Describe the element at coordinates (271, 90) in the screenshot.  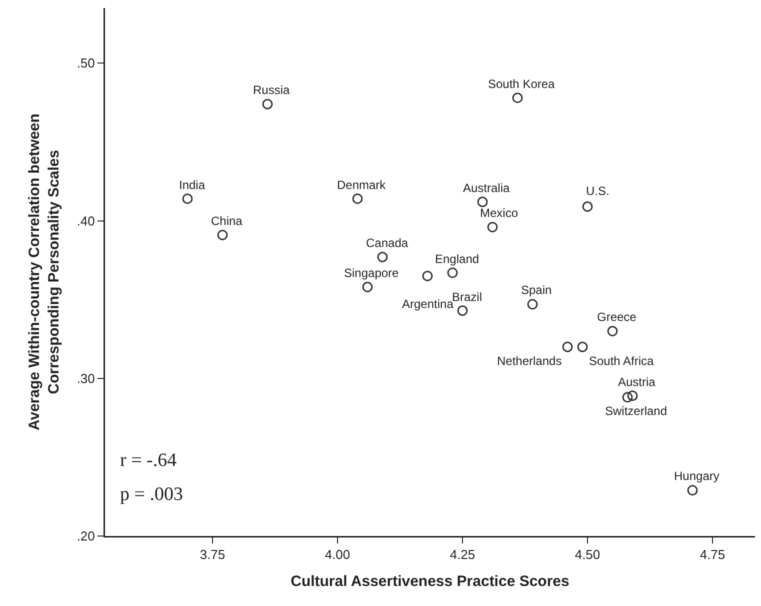
I see `annotation: Russia` at that location.